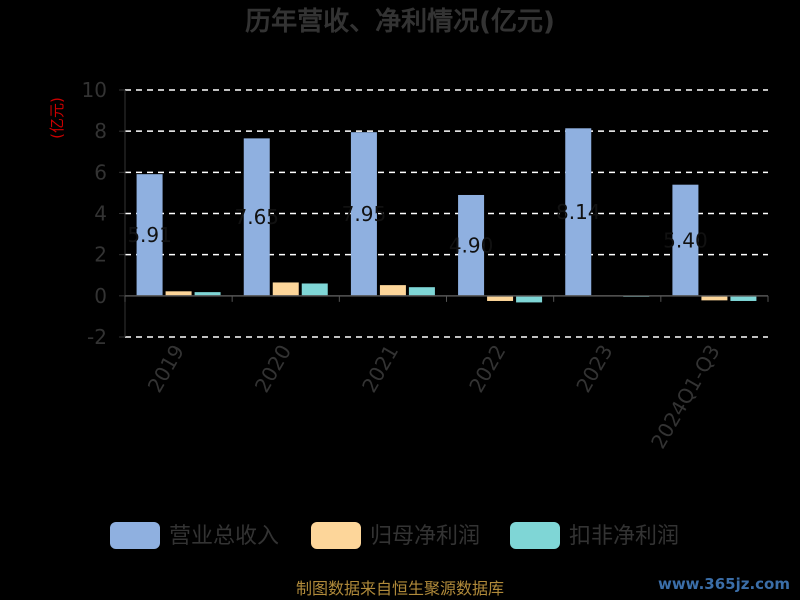 The height and width of the screenshot is (600, 800). I want to click on bar-data-label: 5.91, so click(149, 235).